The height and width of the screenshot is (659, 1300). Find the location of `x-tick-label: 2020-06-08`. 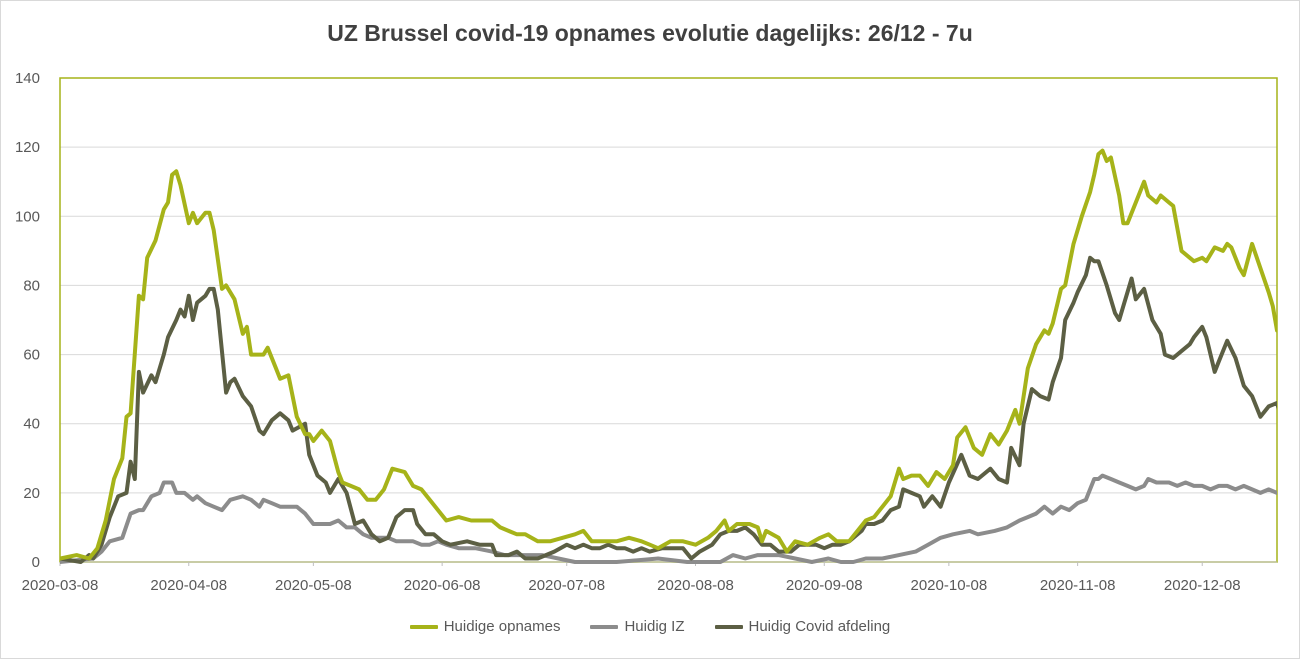

x-tick-label: 2020-06-08 is located at coordinates (442, 585).